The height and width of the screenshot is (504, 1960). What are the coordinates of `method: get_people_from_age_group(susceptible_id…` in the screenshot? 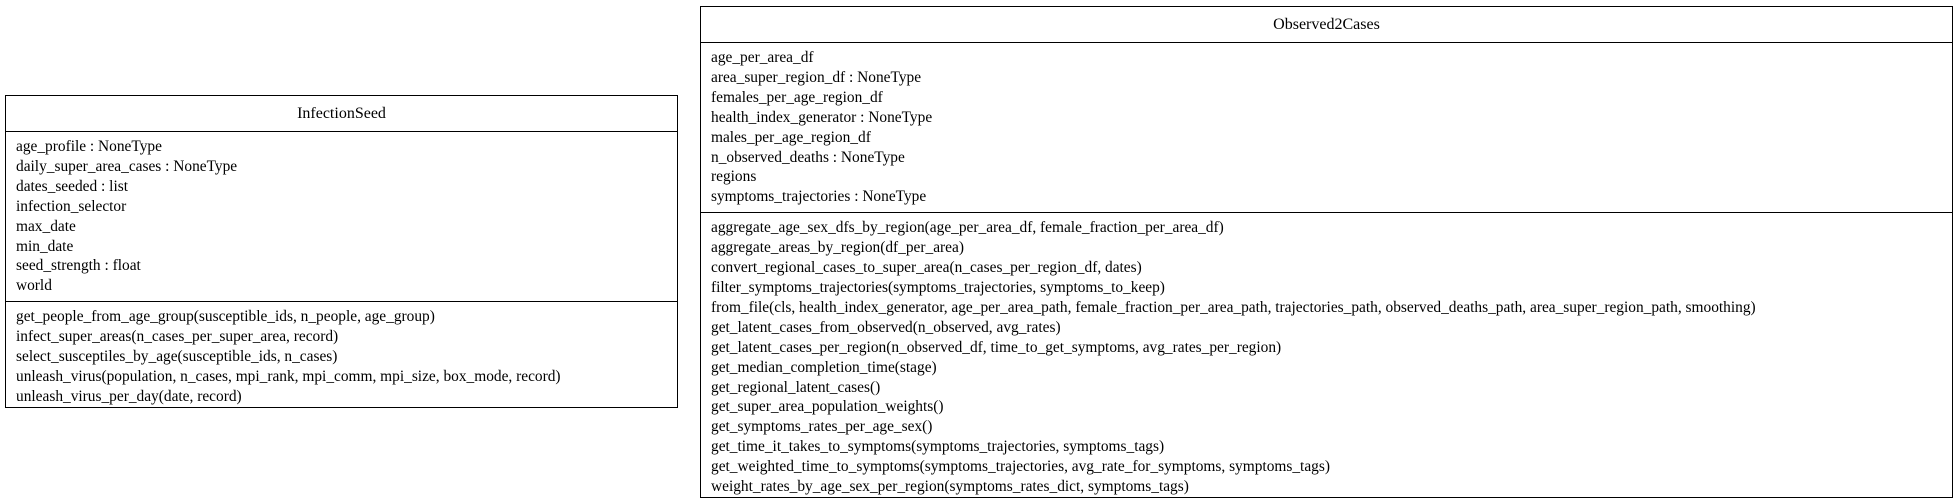 It's located at (225, 317).